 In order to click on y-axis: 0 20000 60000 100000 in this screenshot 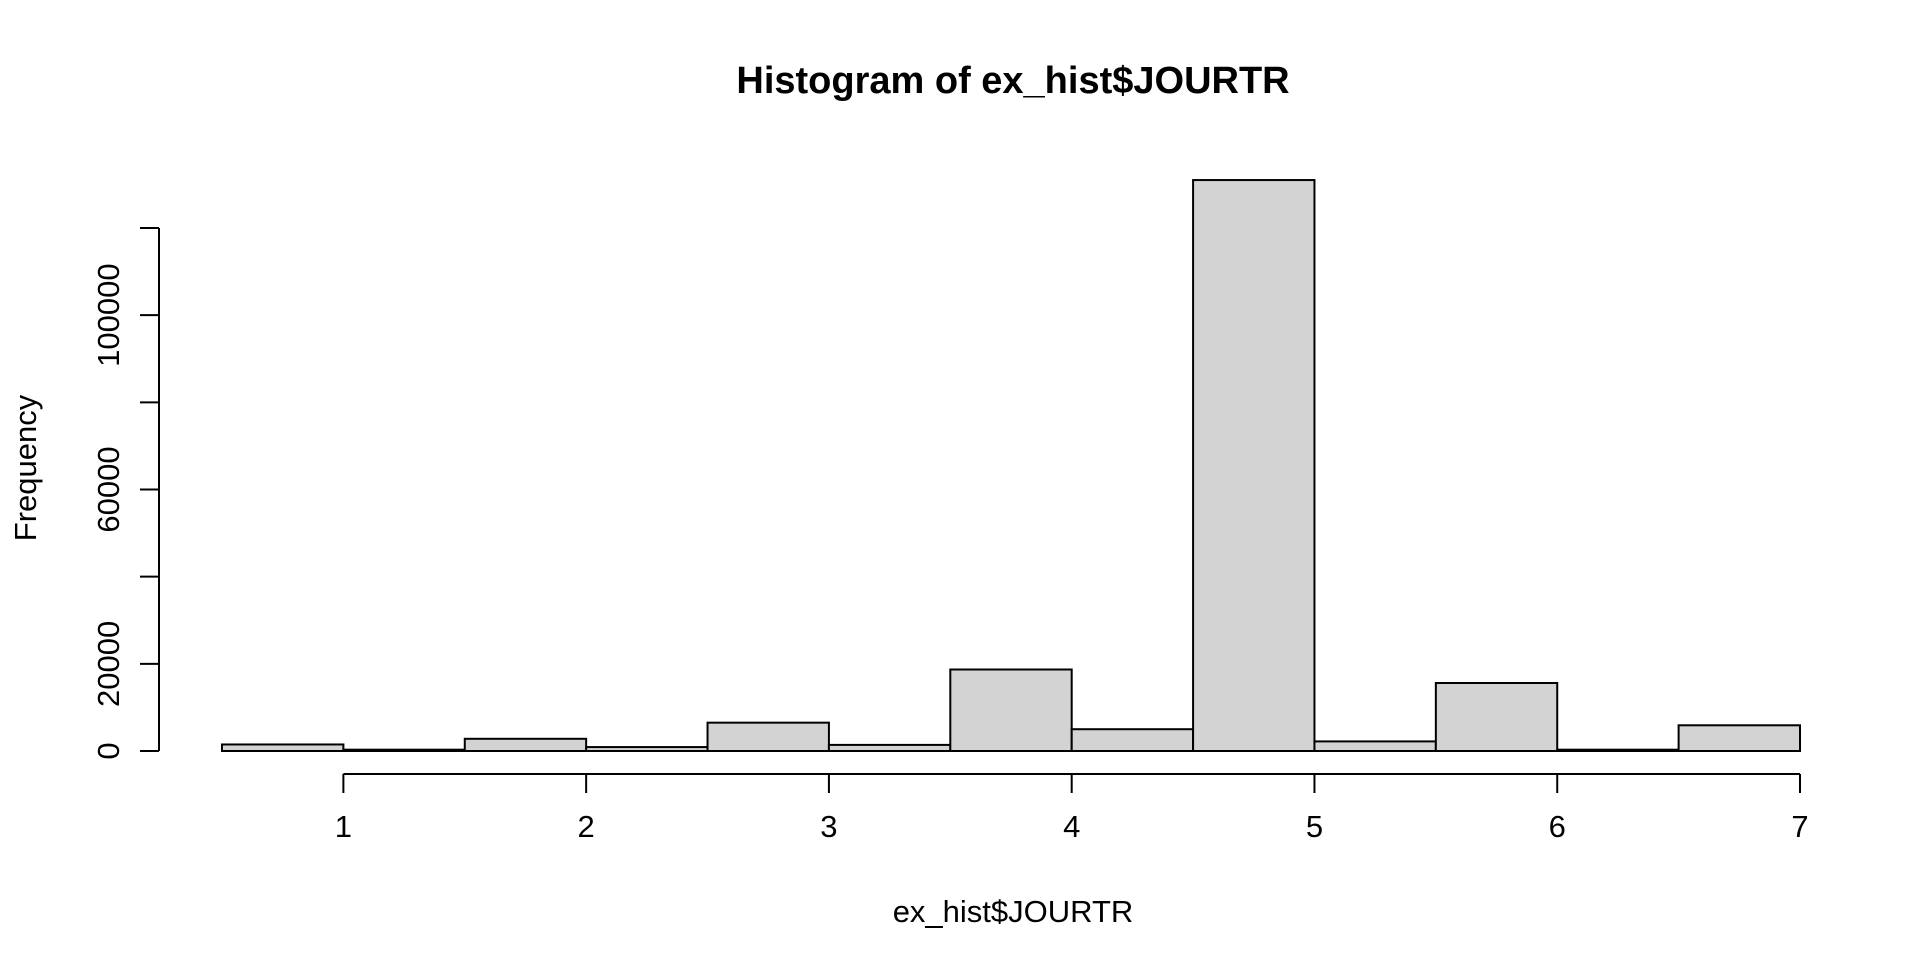, I will do `click(125, 493)`.